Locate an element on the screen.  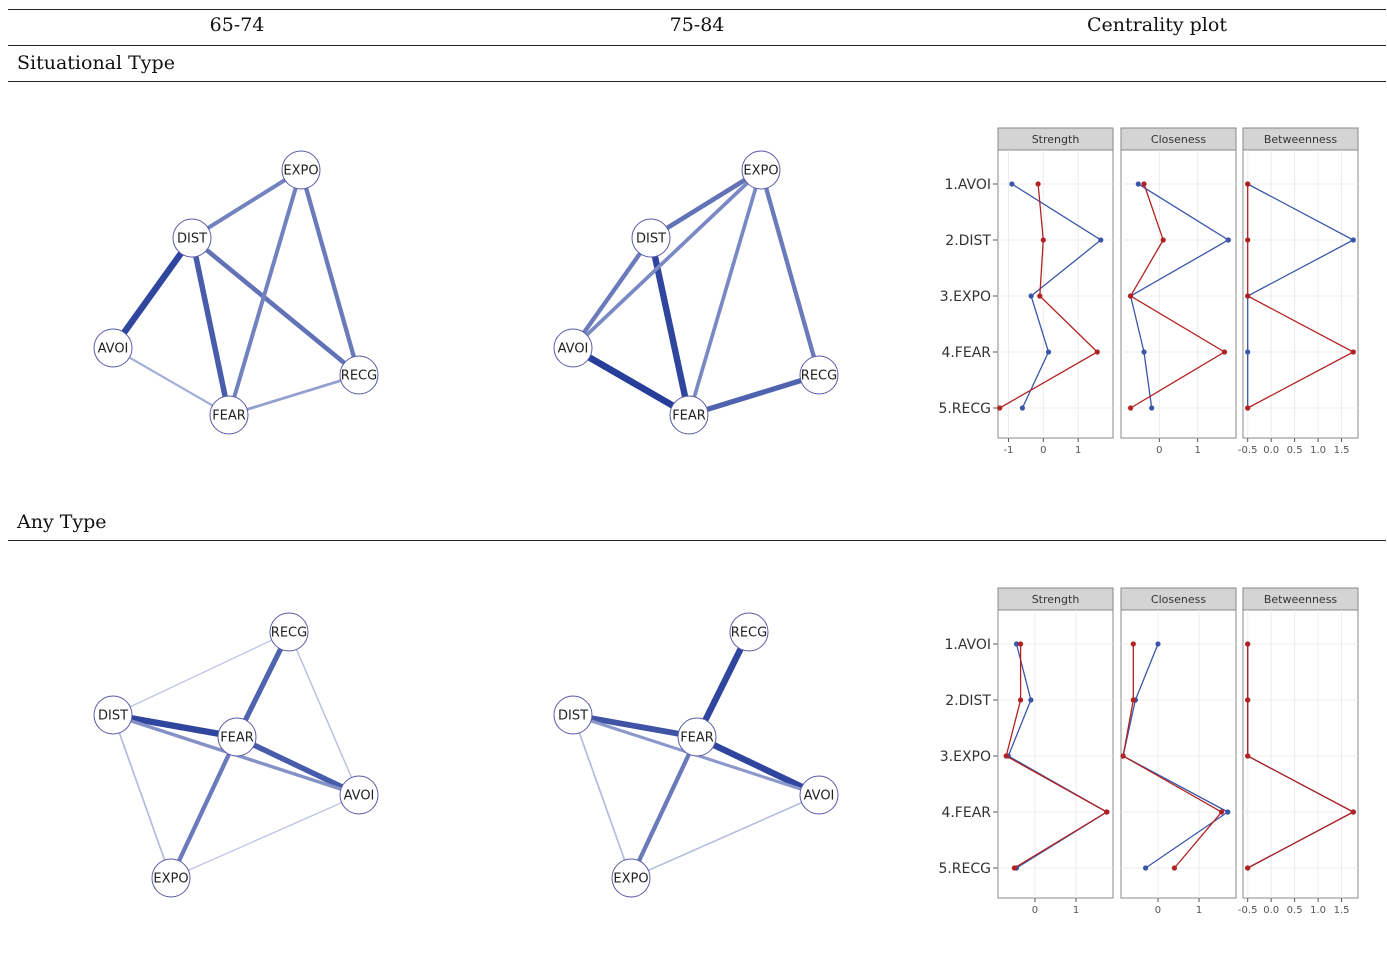
node-label-recg: RECG is located at coordinates (359, 376).